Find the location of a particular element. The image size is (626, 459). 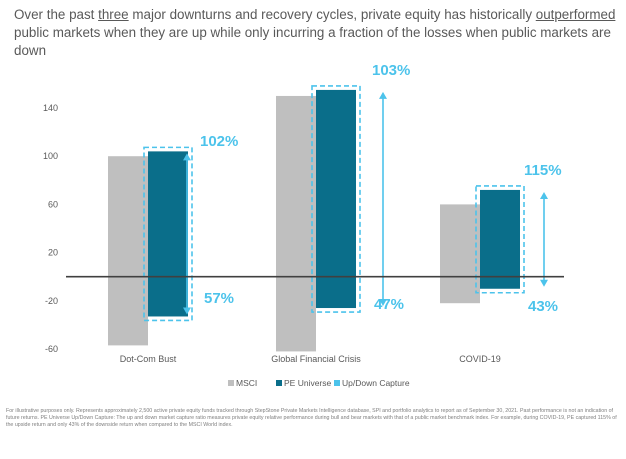

category-label: Dot-Com Bust is located at coordinates (148, 359).